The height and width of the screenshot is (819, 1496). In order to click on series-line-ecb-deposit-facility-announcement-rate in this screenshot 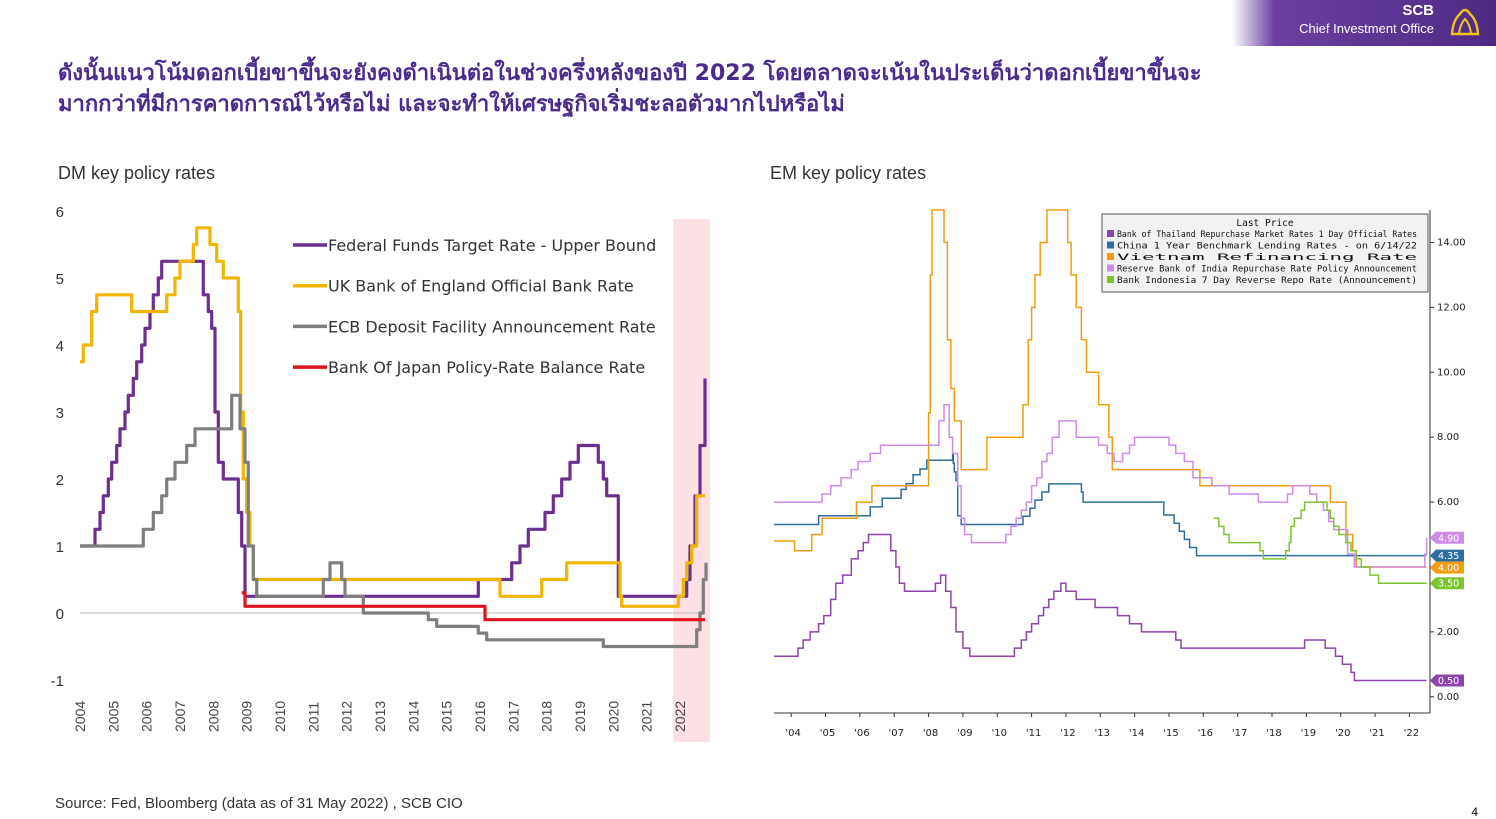, I will do `click(394, 521)`.